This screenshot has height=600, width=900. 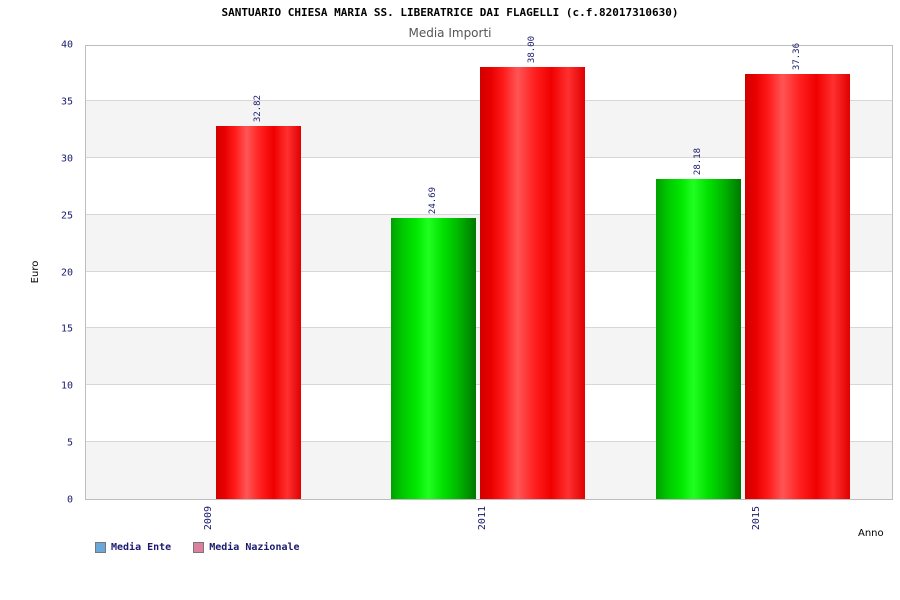 What do you see at coordinates (199, 547) in the screenshot?
I see `legend-swatch-icon-media-nazionale` at bounding box center [199, 547].